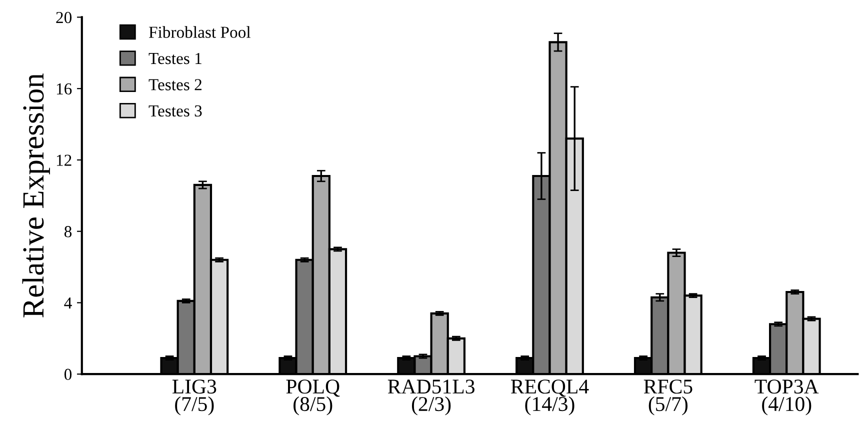 The image size is (862, 430). What do you see at coordinates (668, 398) in the screenshot?
I see `x-tick-label: RFC5 (5/7)` at bounding box center [668, 398].